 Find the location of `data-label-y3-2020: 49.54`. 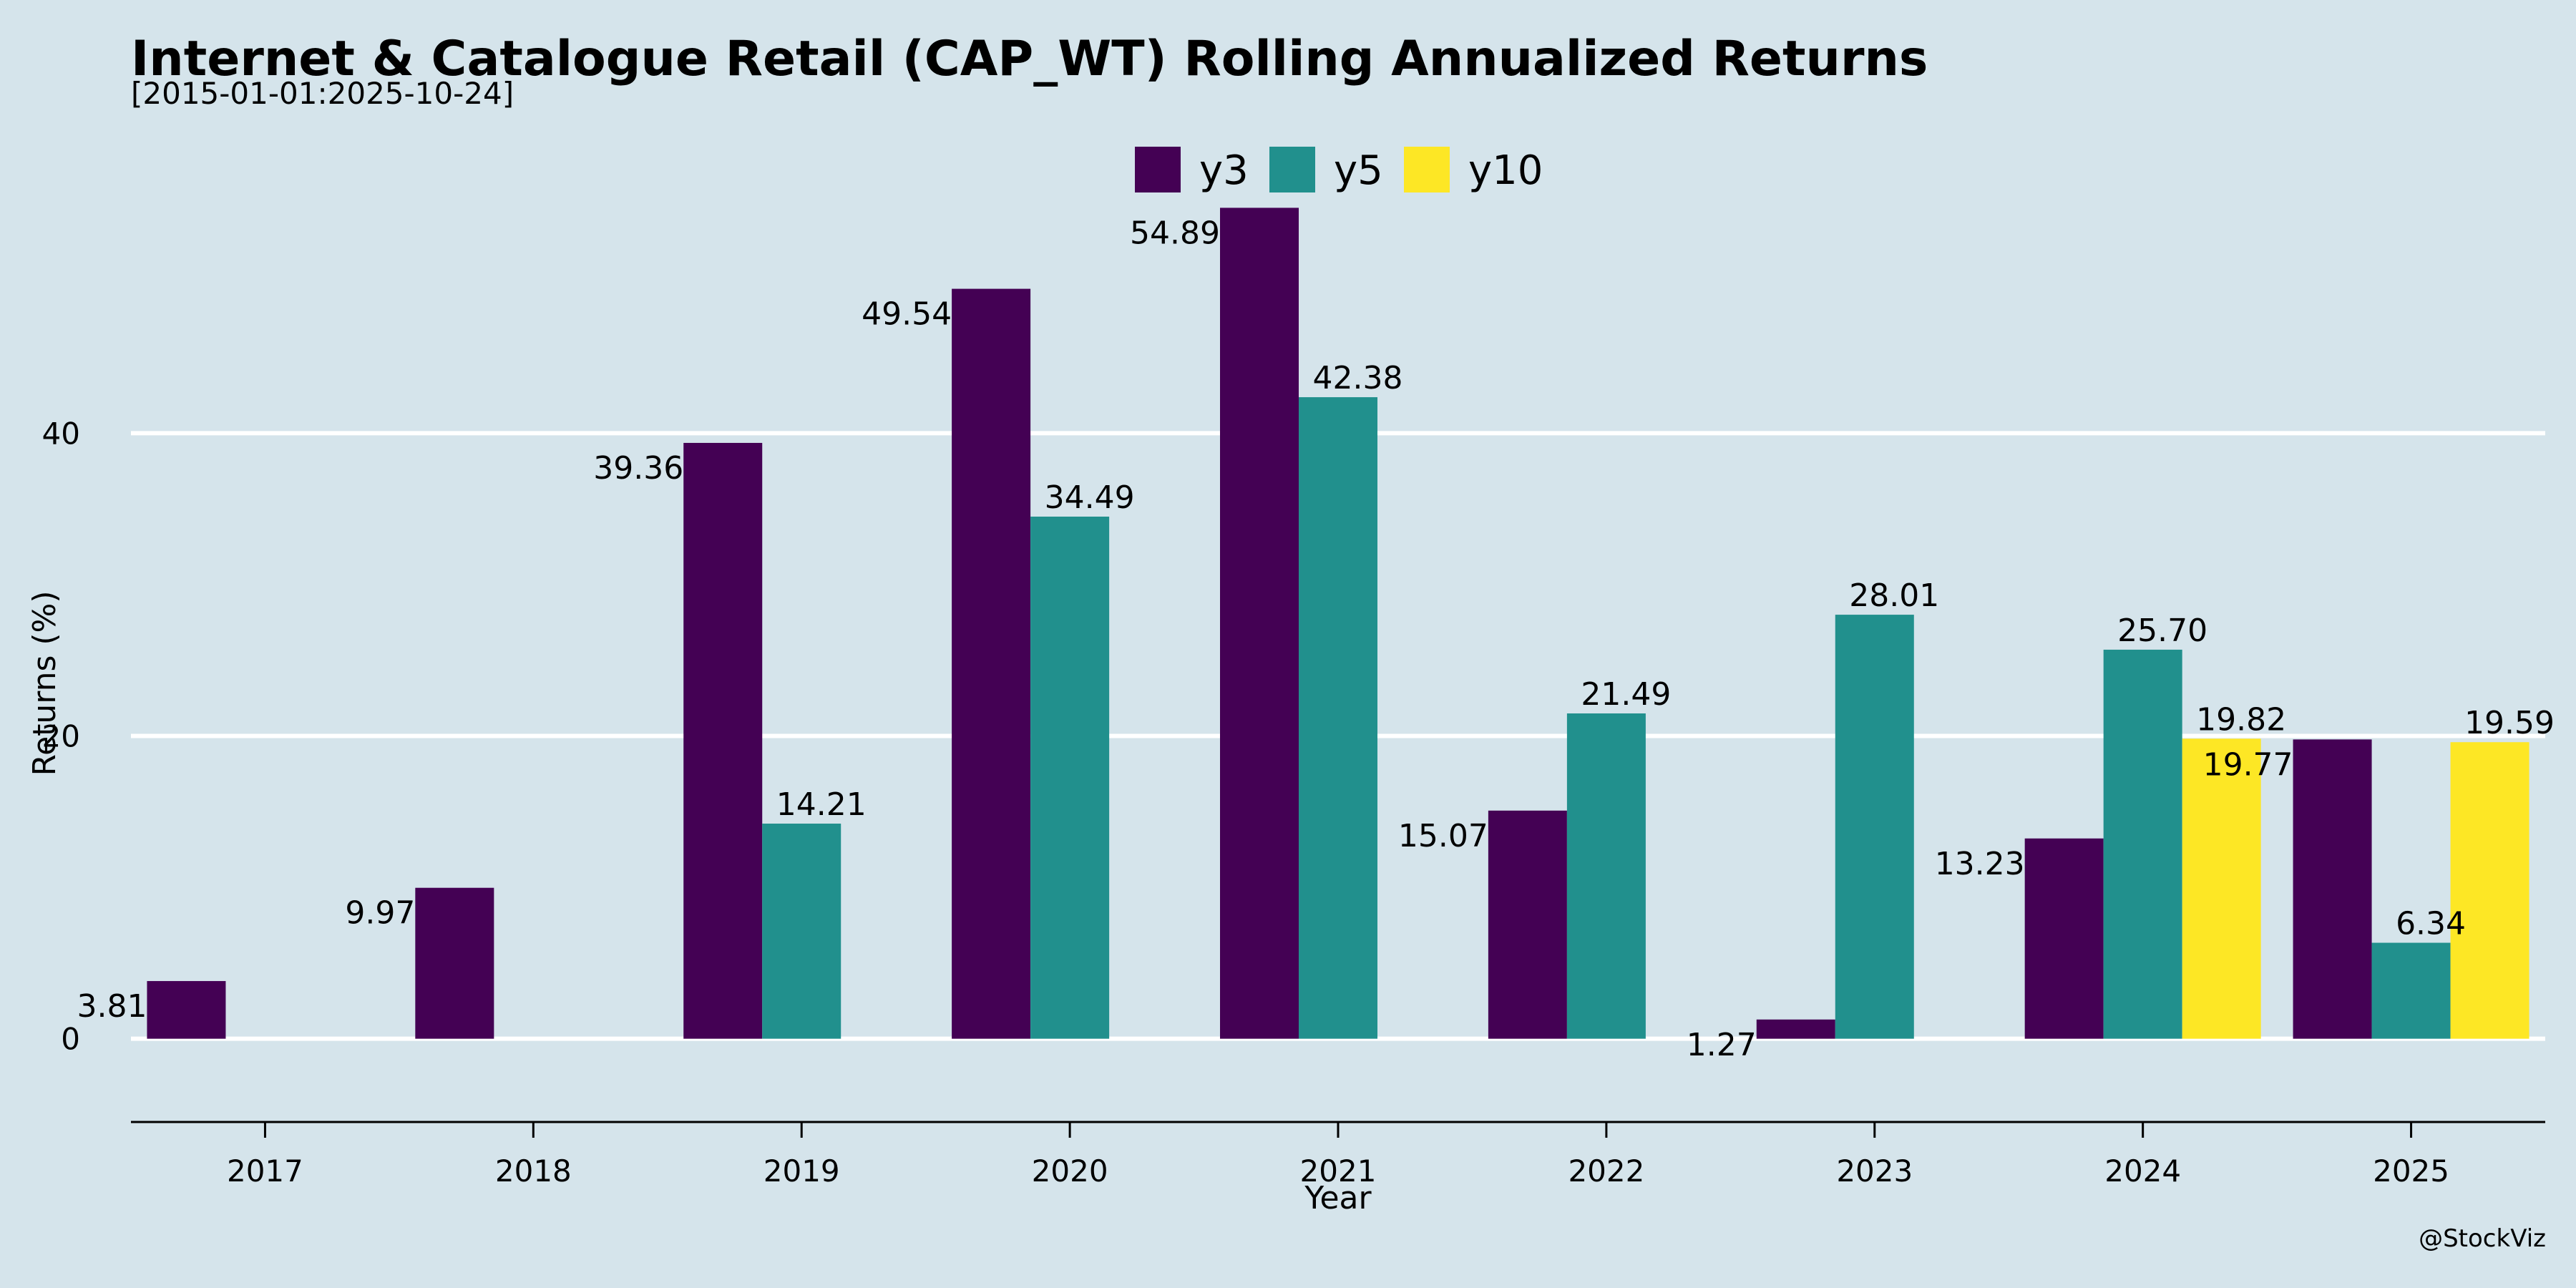

data-label-y3-2020: 49.54 is located at coordinates (907, 314).